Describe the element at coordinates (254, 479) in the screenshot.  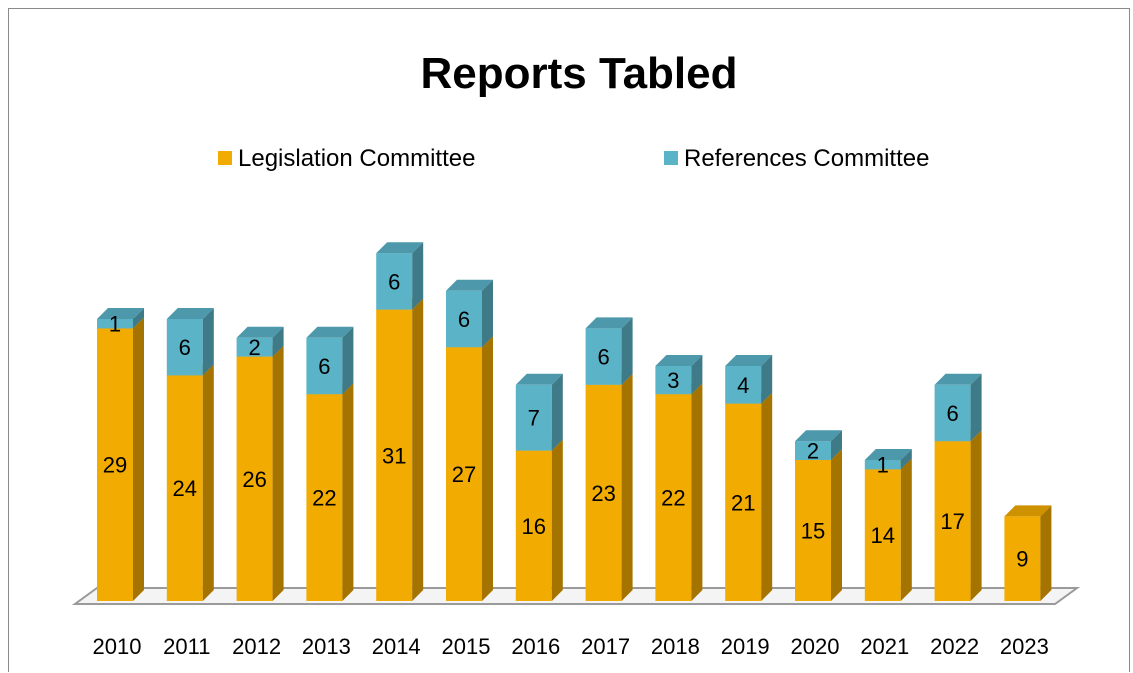
I see `data-label-legislation-2012: 26` at that location.